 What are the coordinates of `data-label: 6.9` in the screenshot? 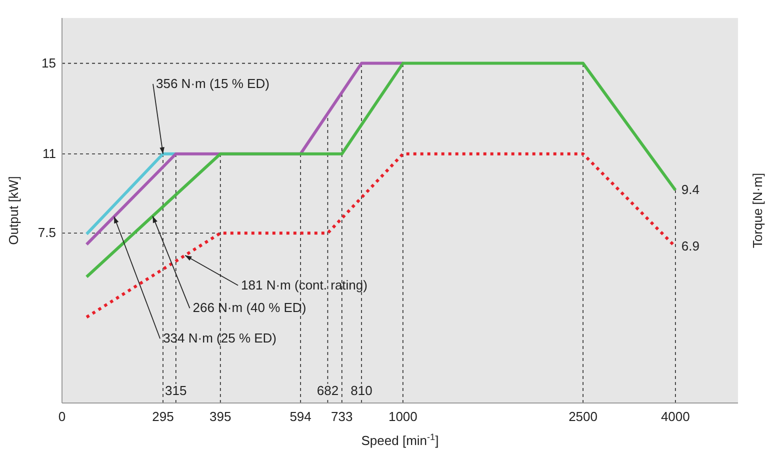 It's located at (690, 246).